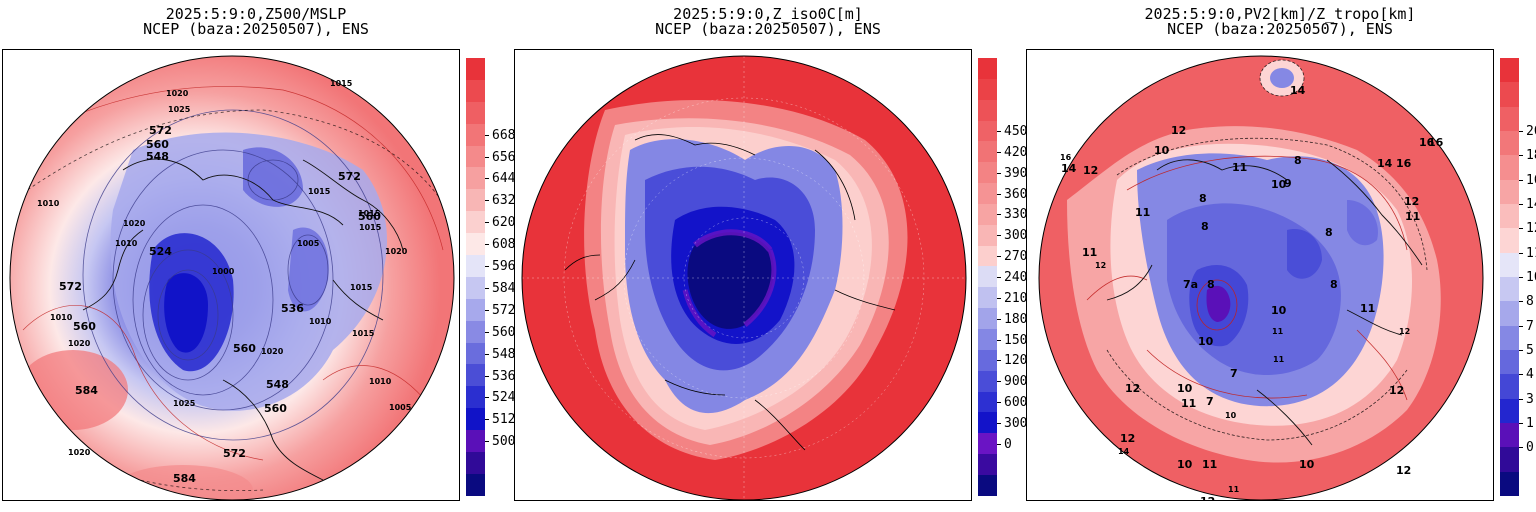 The width and height of the screenshot is (1536, 512). What do you see at coordinates (1012, 381) in the screenshot?
I see `colorbar-tick-label: 900` at bounding box center [1012, 381].